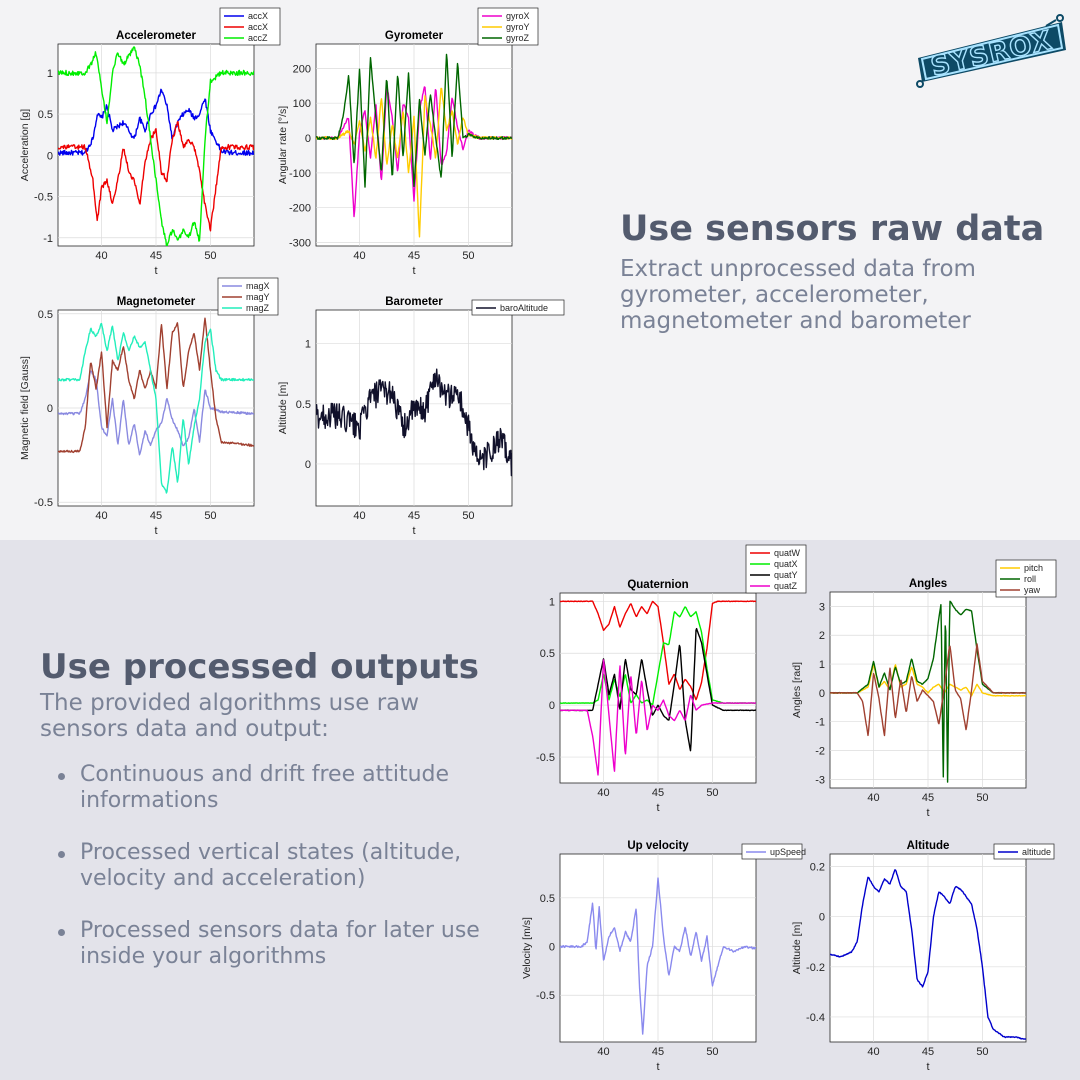 The width and height of the screenshot is (1080, 1080). Describe the element at coordinates (156, 302) in the screenshot. I see `magnetometer-title: Magnetometer` at that location.